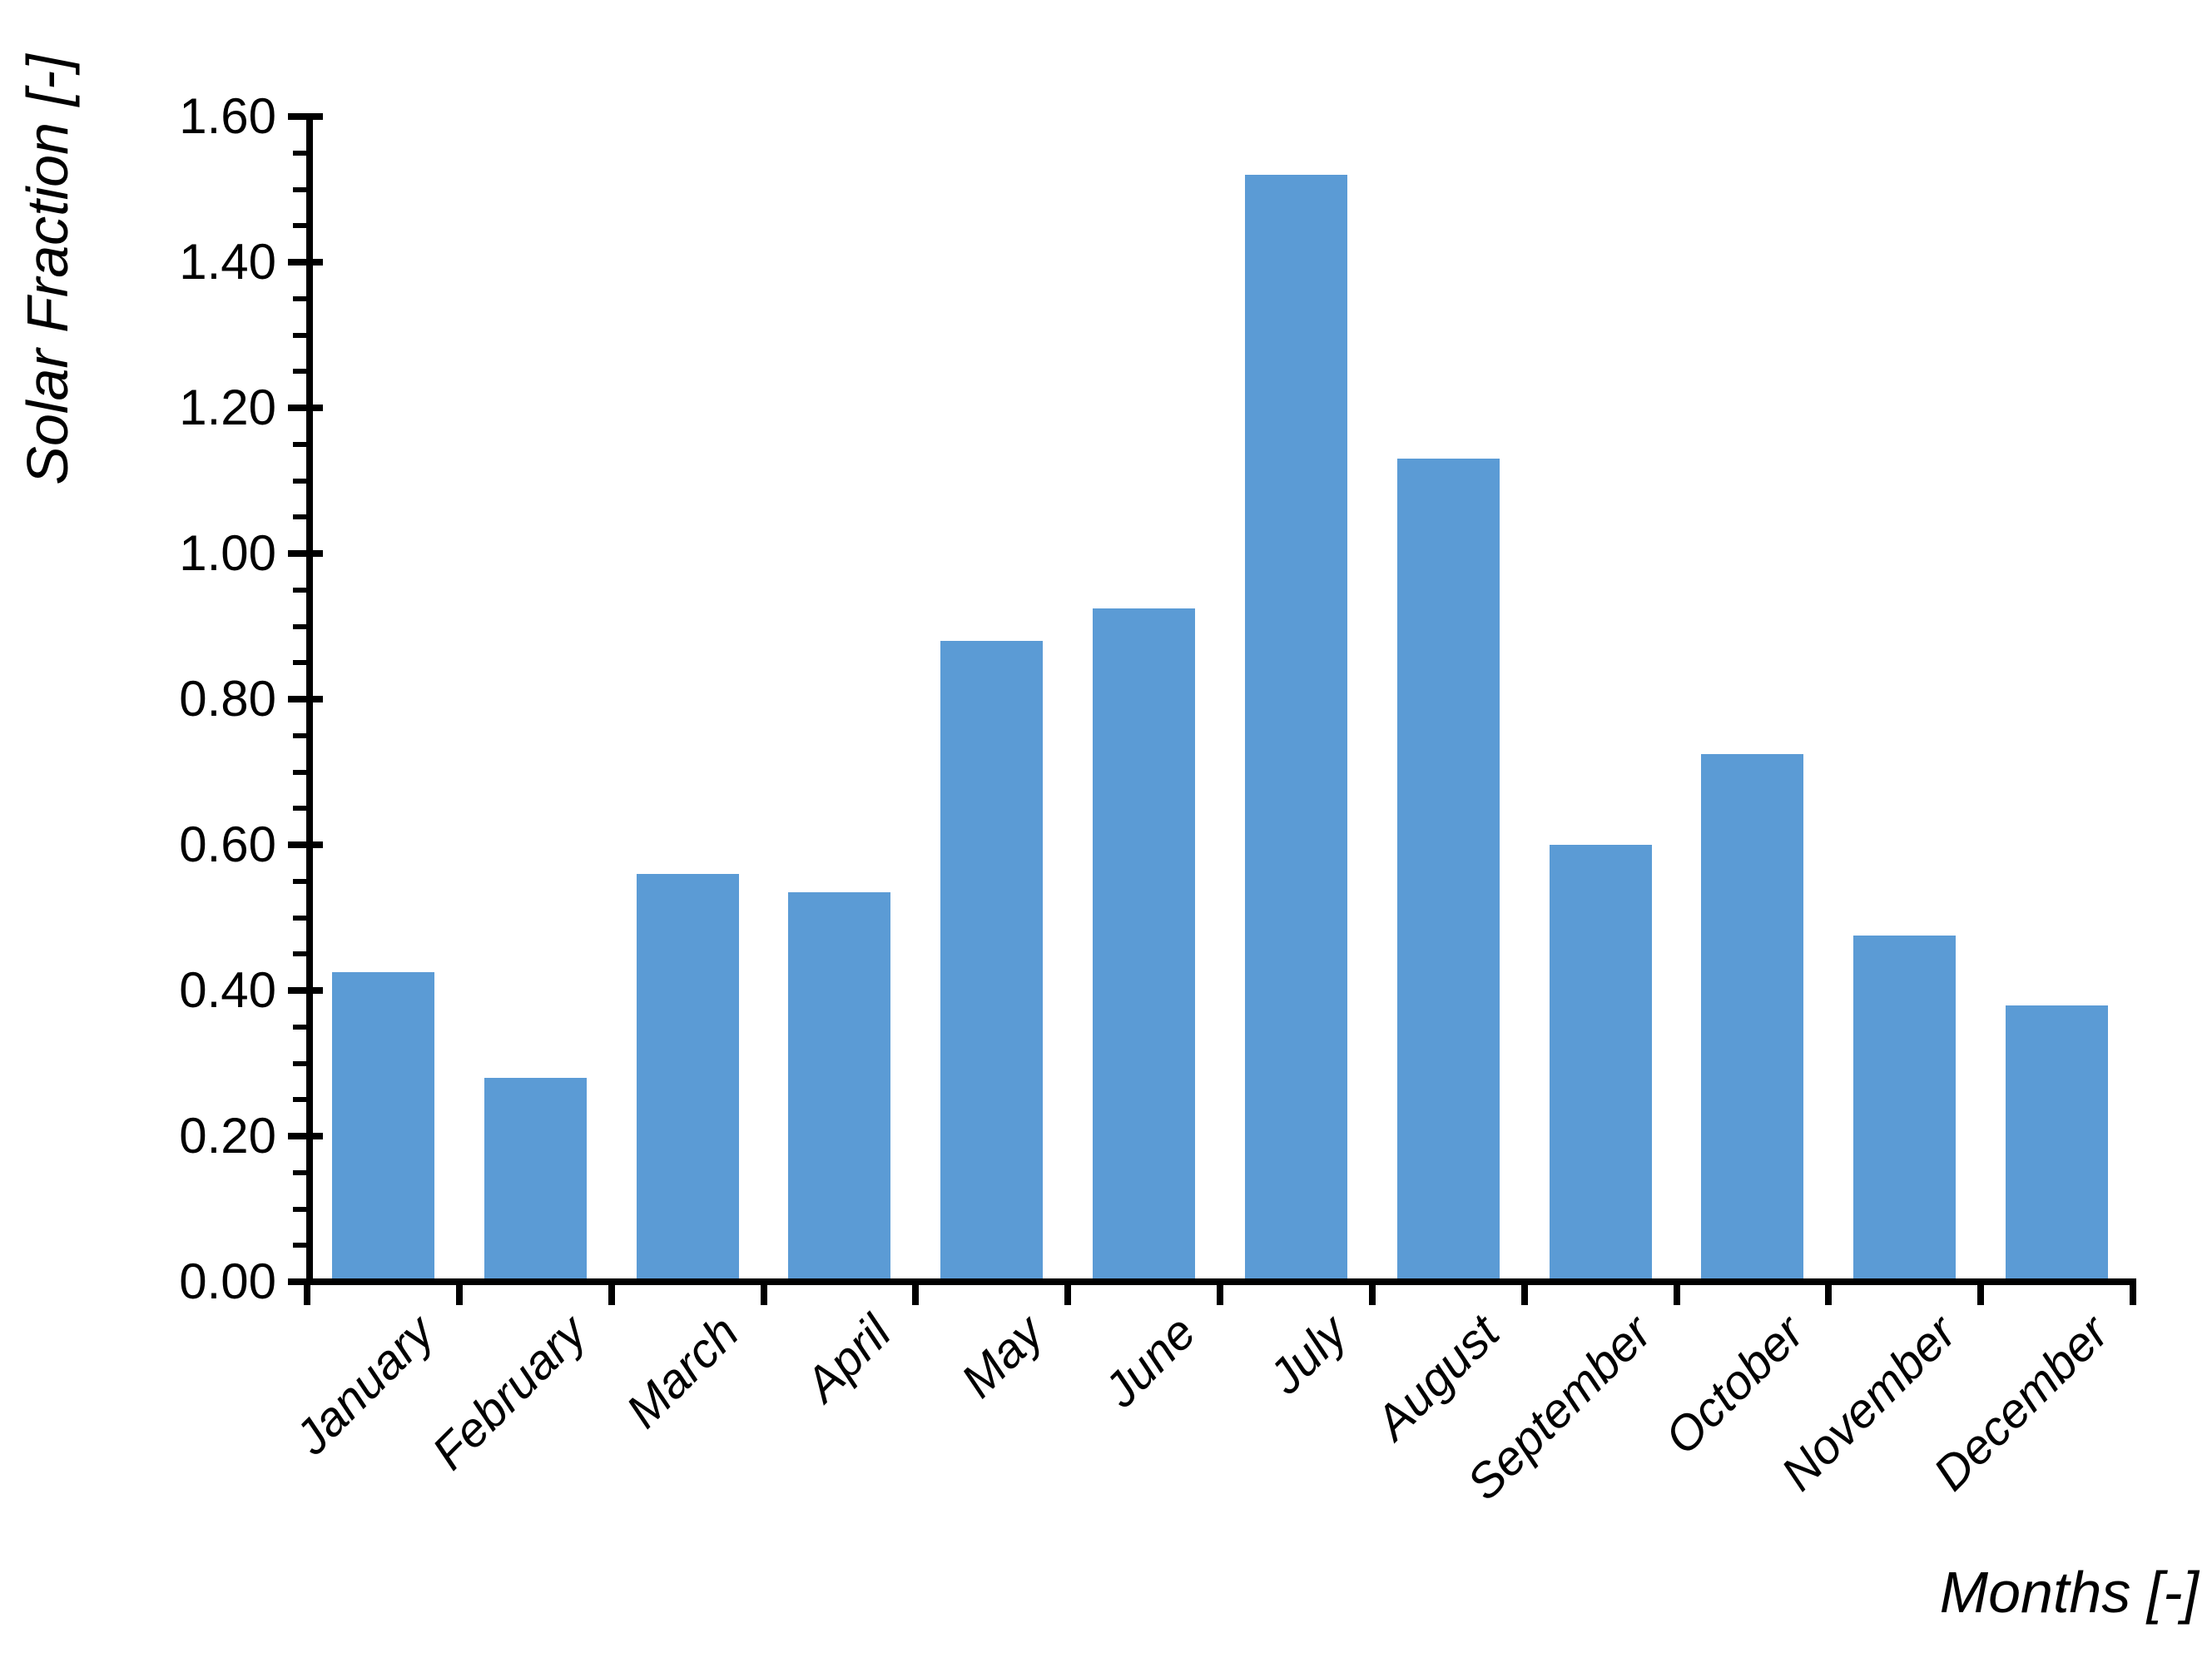 Image resolution: width=2212 pixels, height=1653 pixels. I want to click on y-axis-line, so click(309, 699).